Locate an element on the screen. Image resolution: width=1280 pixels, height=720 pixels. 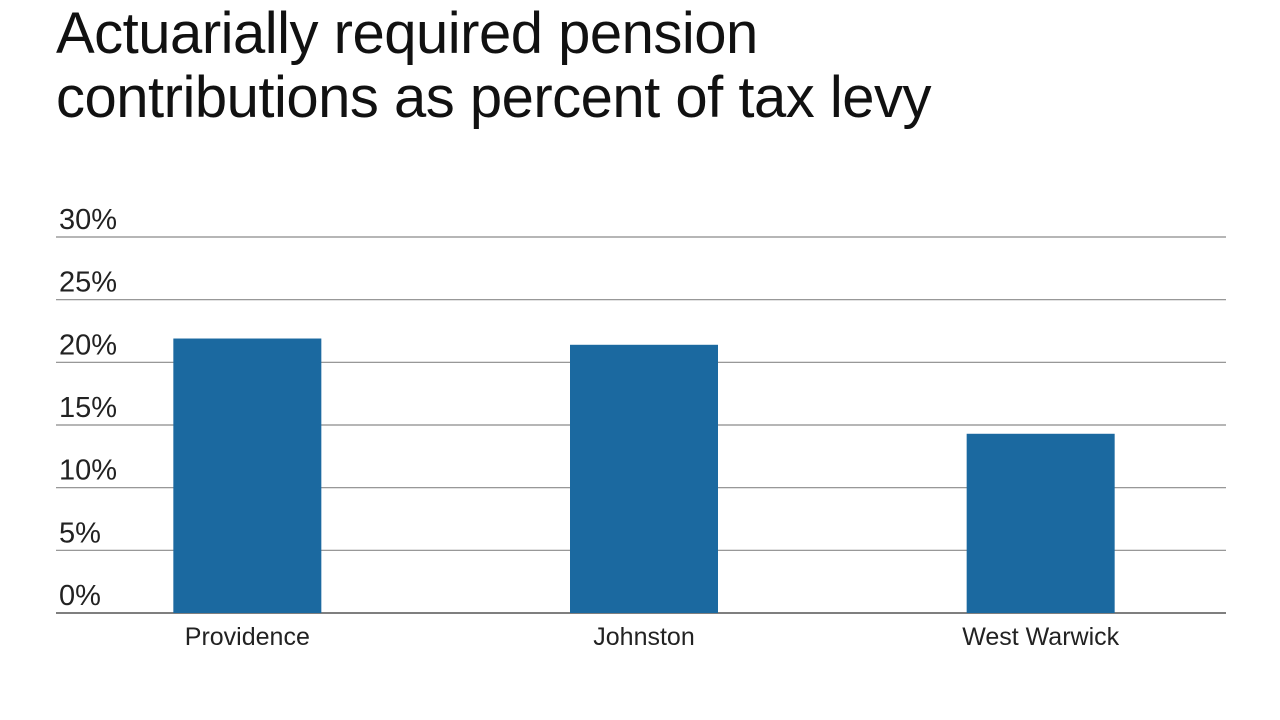
y-tick-label-10: 10% is located at coordinates (88, 471).